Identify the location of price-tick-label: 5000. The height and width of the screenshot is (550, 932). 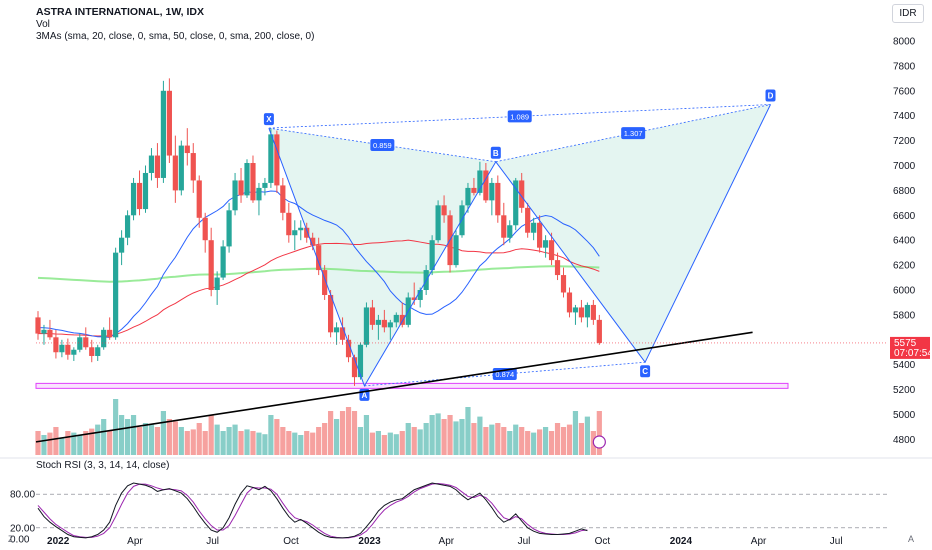
(904, 415).